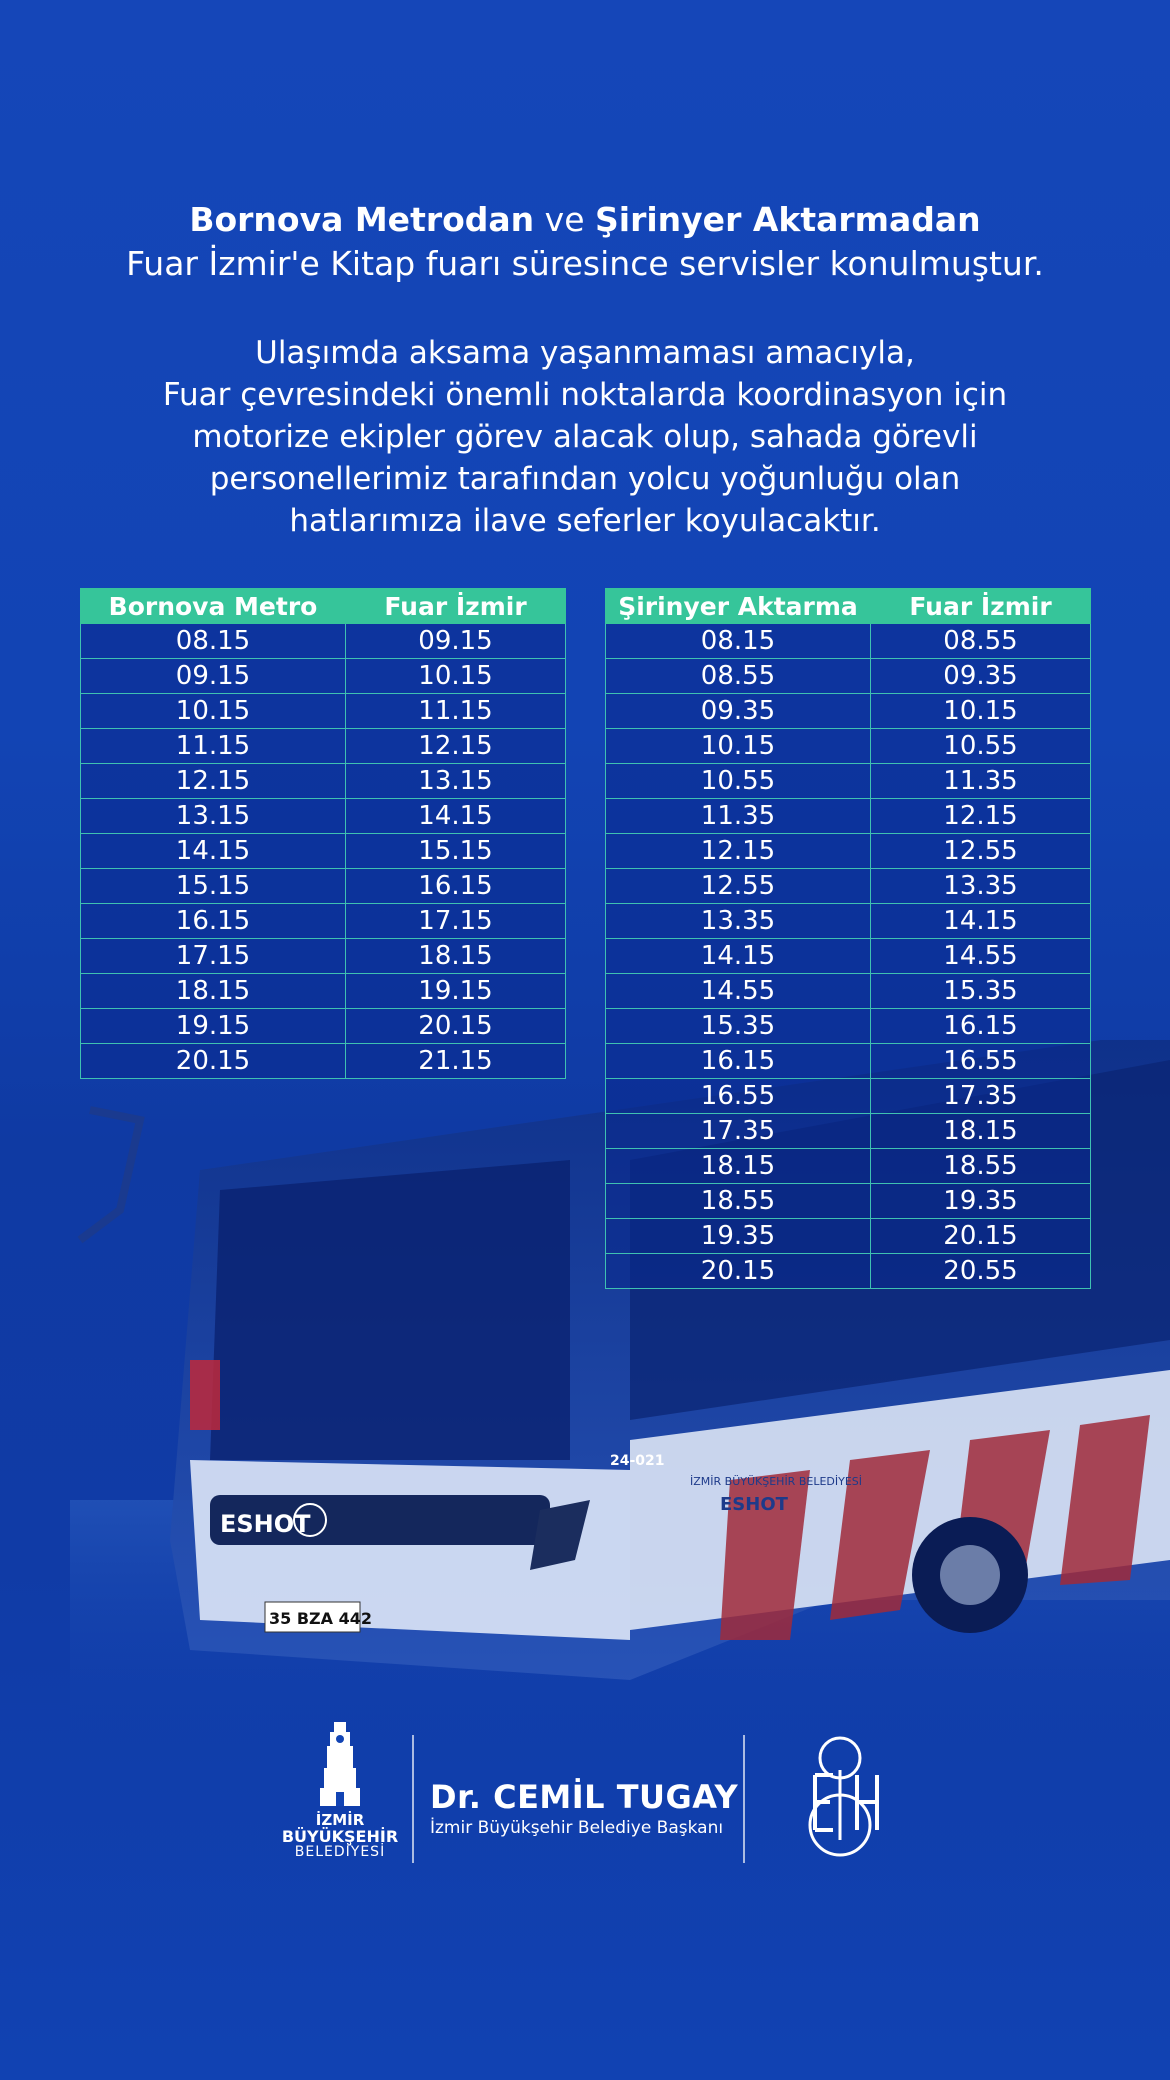 The width and height of the screenshot is (1170, 2080). I want to click on table-row: 18.15 19.15, so click(323, 991).